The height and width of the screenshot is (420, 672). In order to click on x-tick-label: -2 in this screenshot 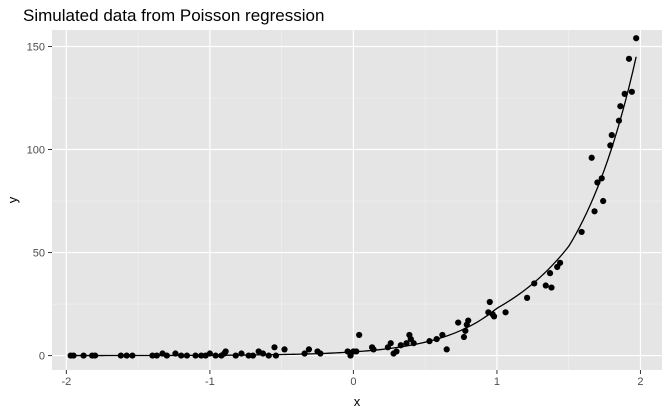, I will do `click(66, 382)`.